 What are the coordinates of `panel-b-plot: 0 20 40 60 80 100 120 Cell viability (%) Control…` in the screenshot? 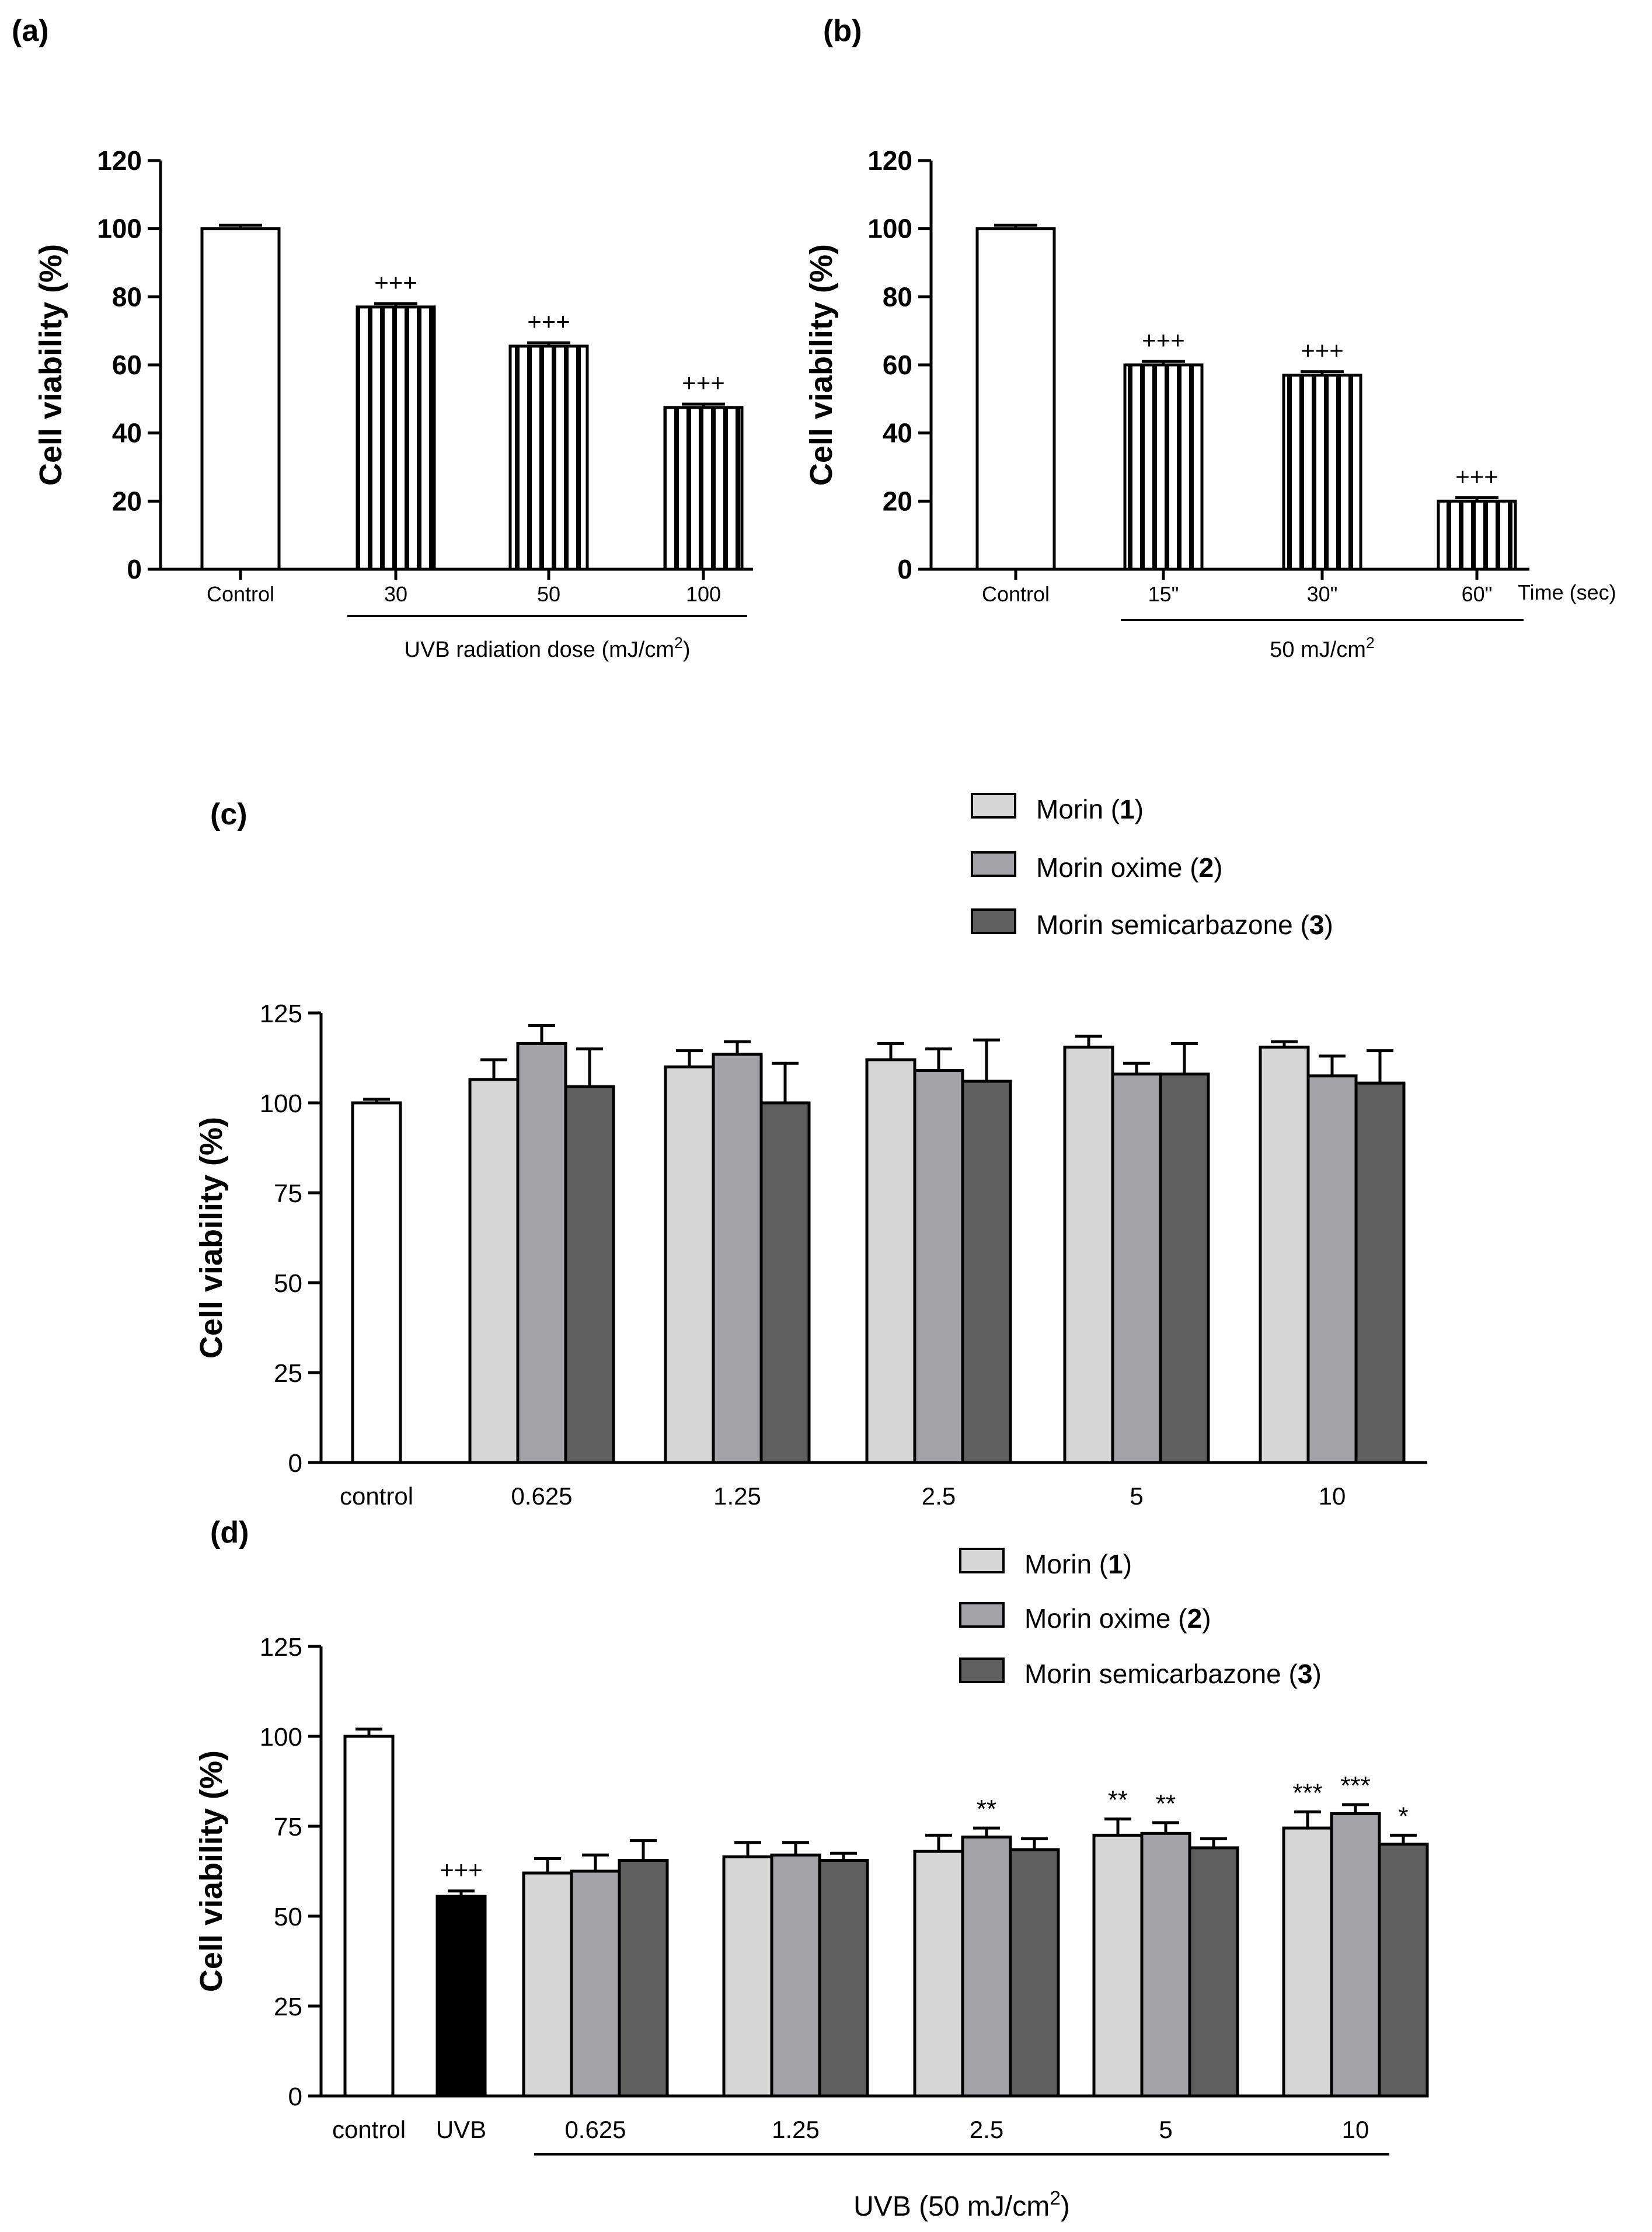 It's located at (1210, 403).